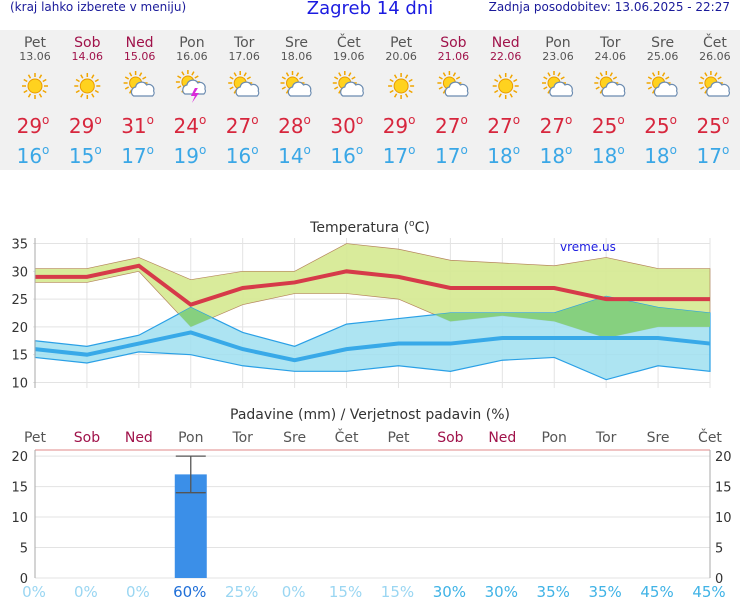 This screenshot has width=740, height=600. I want to click on max-temp-value: 27, so click(447, 126).